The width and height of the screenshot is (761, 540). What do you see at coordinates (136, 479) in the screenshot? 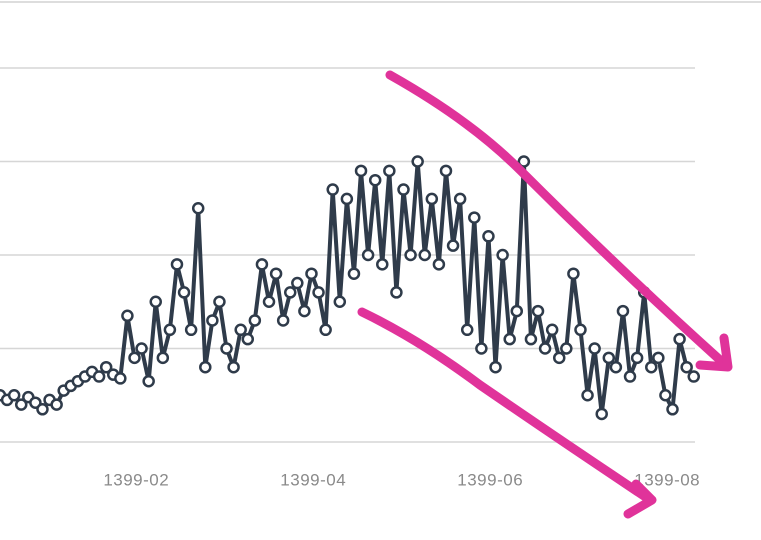
I see `x-tick-label: 1399-02` at bounding box center [136, 479].